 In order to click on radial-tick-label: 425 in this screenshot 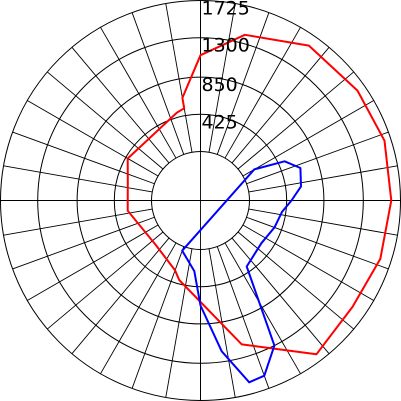, I will do `click(220, 122)`.